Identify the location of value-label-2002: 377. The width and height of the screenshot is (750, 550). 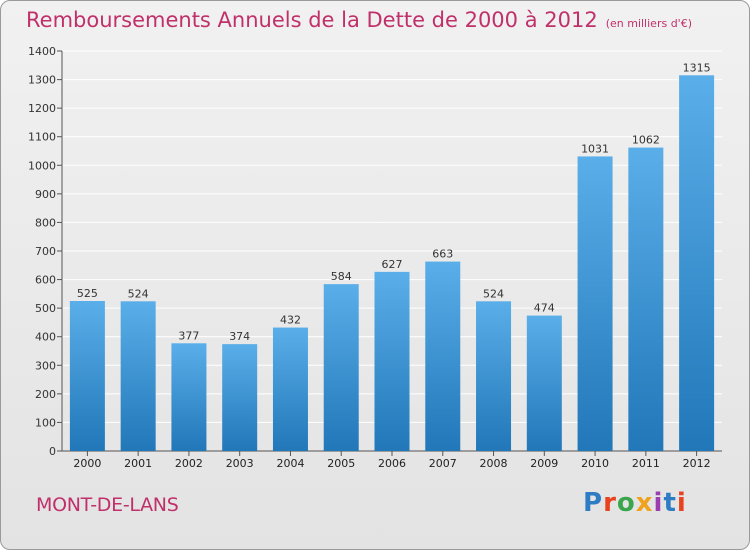
(188, 335).